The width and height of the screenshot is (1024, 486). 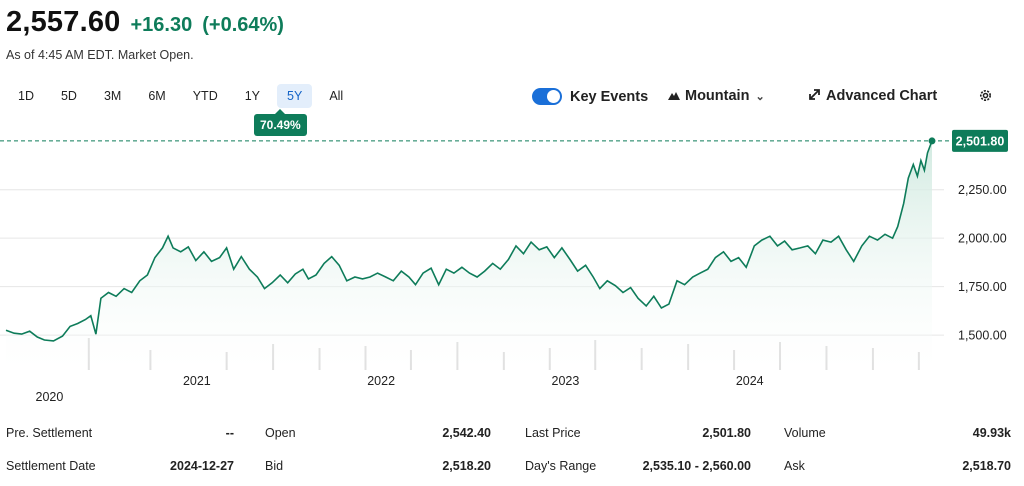 What do you see at coordinates (882, 96) in the screenshot?
I see `advanced-chart-label: Advanced Chart` at bounding box center [882, 96].